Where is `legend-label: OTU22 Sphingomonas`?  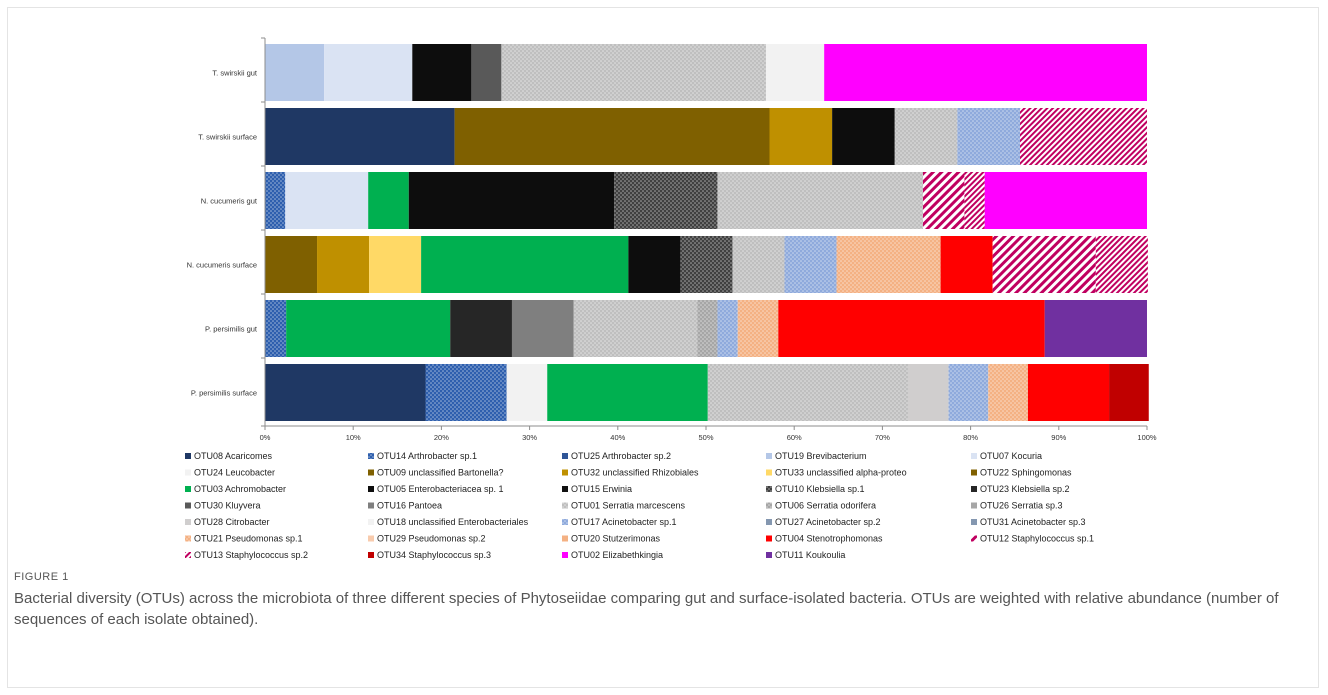
legend-label: OTU22 Sphingomonas is located at coordinates (1026, 473).